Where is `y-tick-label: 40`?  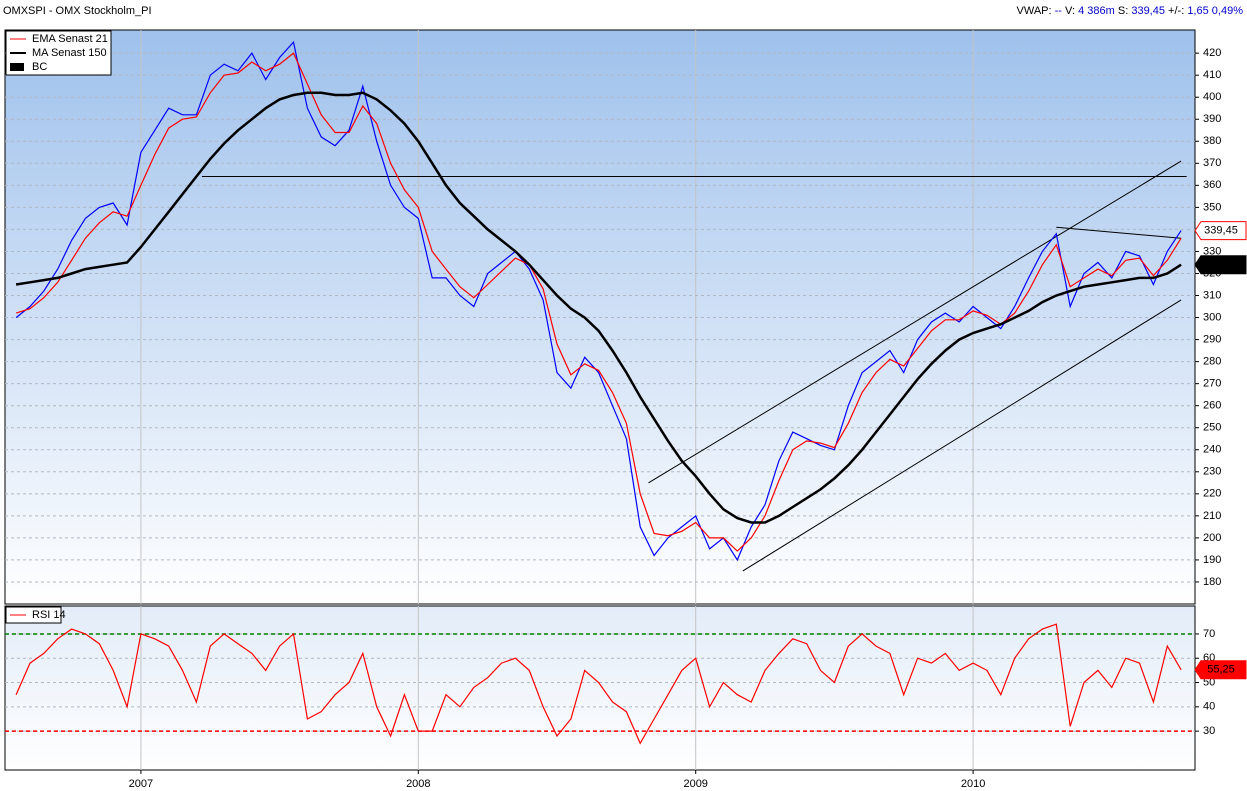
y-tick-label: 40 is located at coordinates (1209, 707).